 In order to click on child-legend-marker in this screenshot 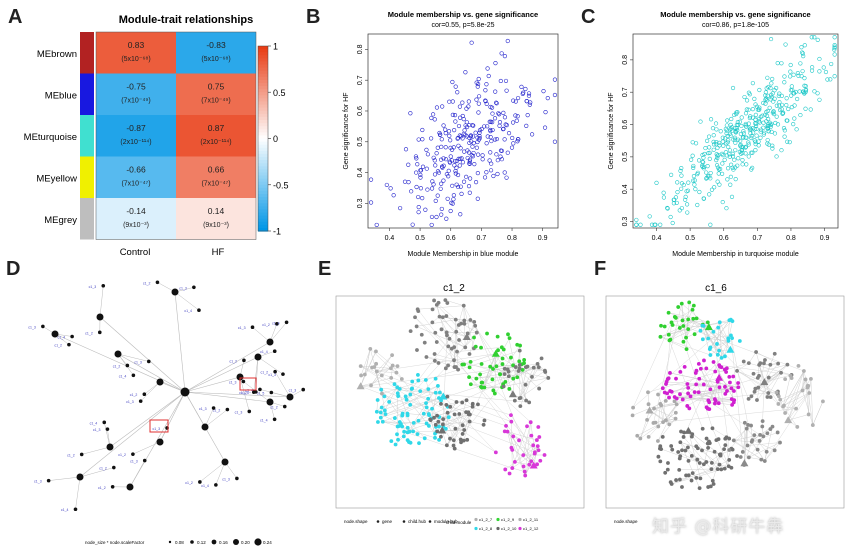, I will do `click(520, 528)`.